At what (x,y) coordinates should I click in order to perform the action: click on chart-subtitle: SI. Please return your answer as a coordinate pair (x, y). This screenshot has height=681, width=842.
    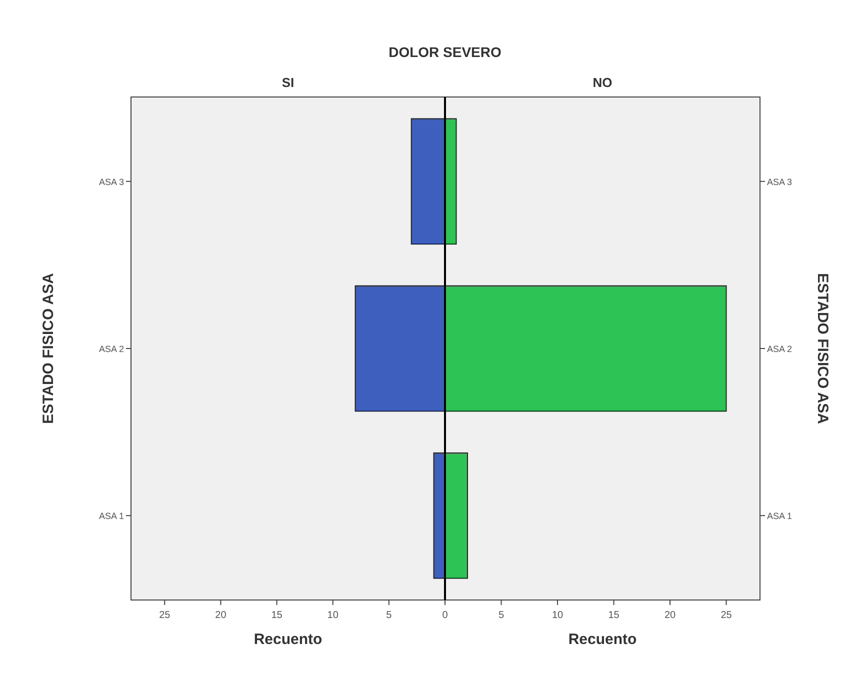
    Looking at the image, I should click on (288, 82).